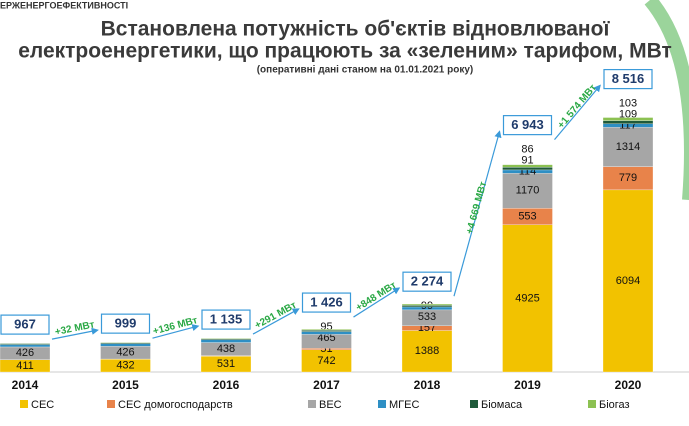 The width and height of the screenshot is (689, 426). Describe the element at coordinates (628, 178) in the screenshot. I see `data-label: 779` at that location.